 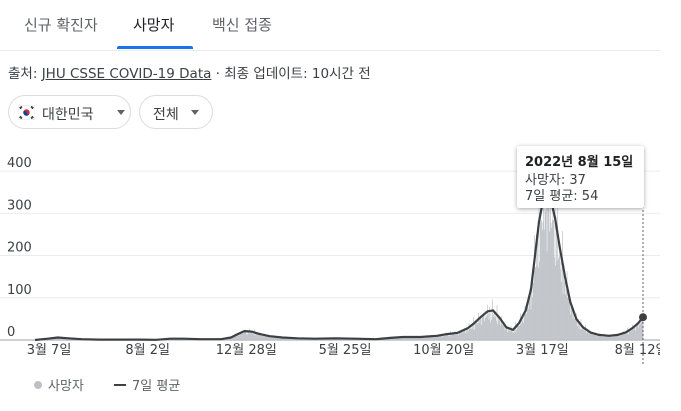 I want to click on legend-average-marker, so click(x=120, y=385).